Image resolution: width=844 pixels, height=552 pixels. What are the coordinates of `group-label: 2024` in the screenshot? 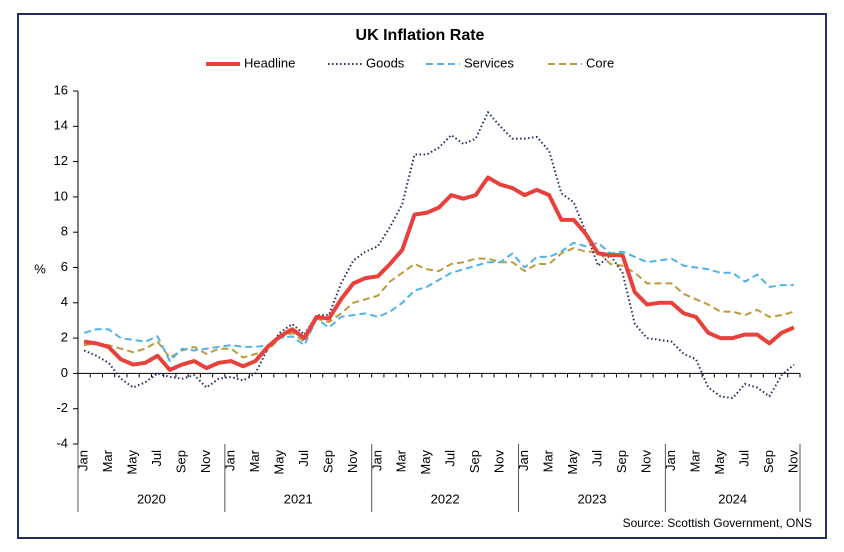 It's located at (732, 498).